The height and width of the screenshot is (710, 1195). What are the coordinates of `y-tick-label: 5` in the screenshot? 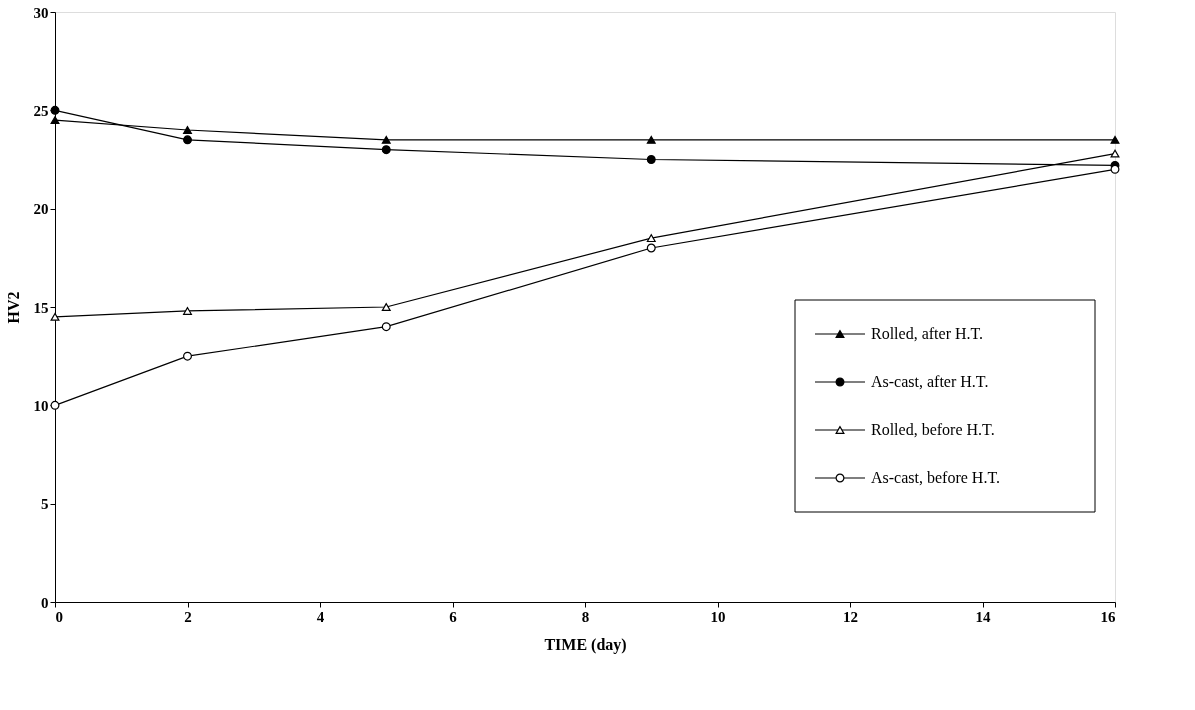 It's located at (45, 504).